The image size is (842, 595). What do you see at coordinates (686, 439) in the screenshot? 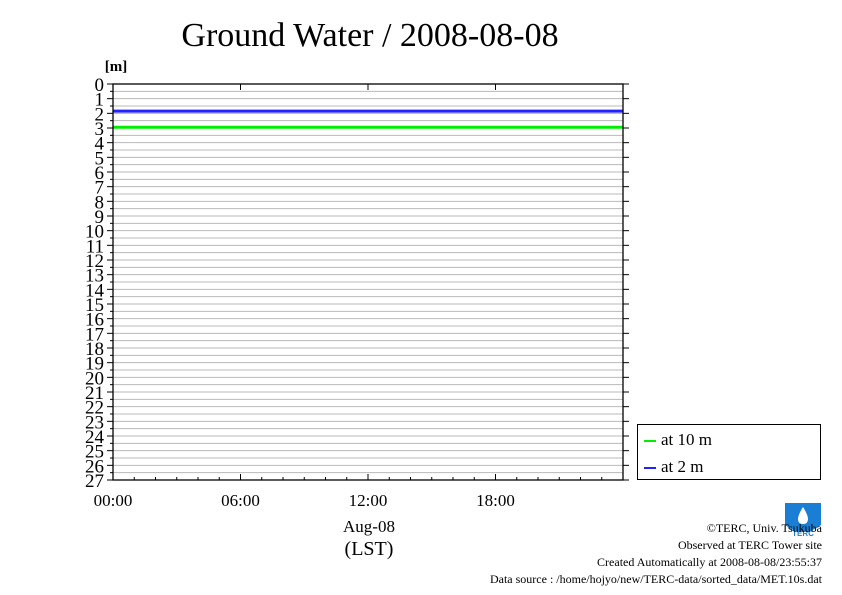
I see `legend-label: at 10 m` at bounding box center [686, 439].